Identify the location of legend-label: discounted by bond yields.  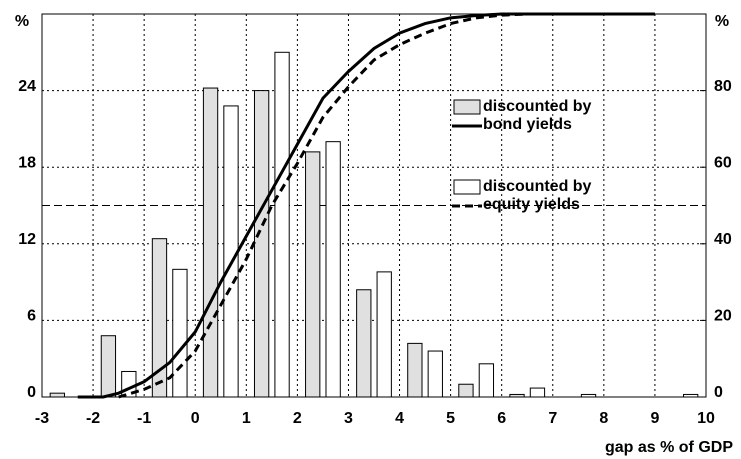
(537, 115).